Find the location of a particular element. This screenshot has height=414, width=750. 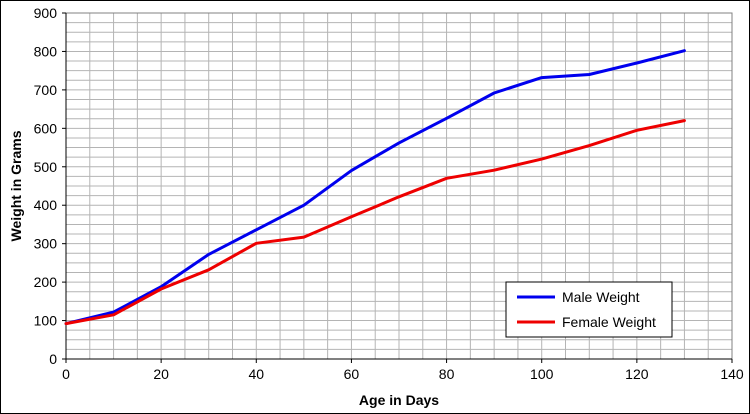

x-tick-label: 40 is located at coordinates (256, 374).